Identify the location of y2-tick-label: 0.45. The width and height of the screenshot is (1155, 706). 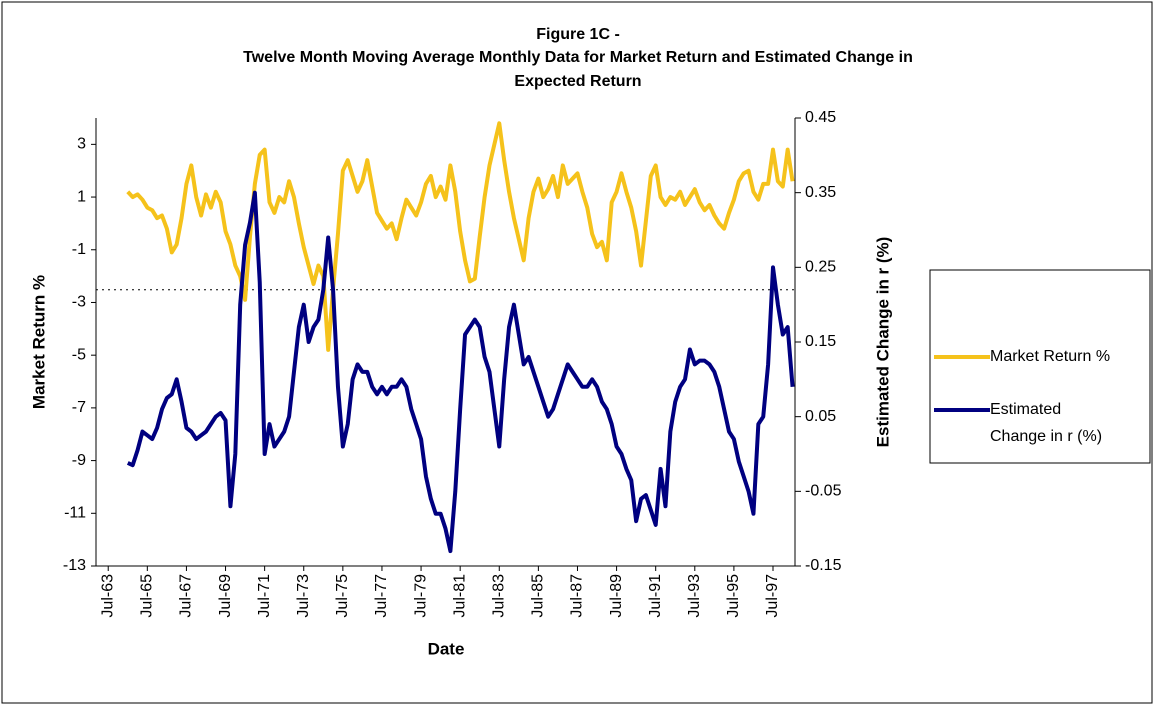
(820, 117).